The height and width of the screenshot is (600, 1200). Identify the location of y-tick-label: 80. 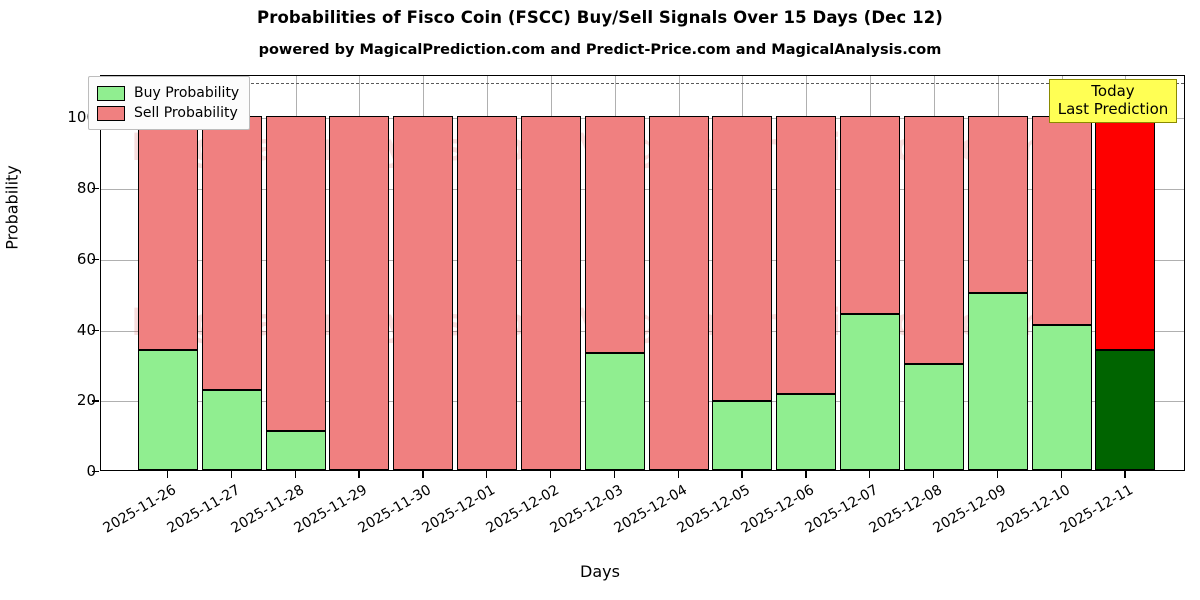
(86, 188).